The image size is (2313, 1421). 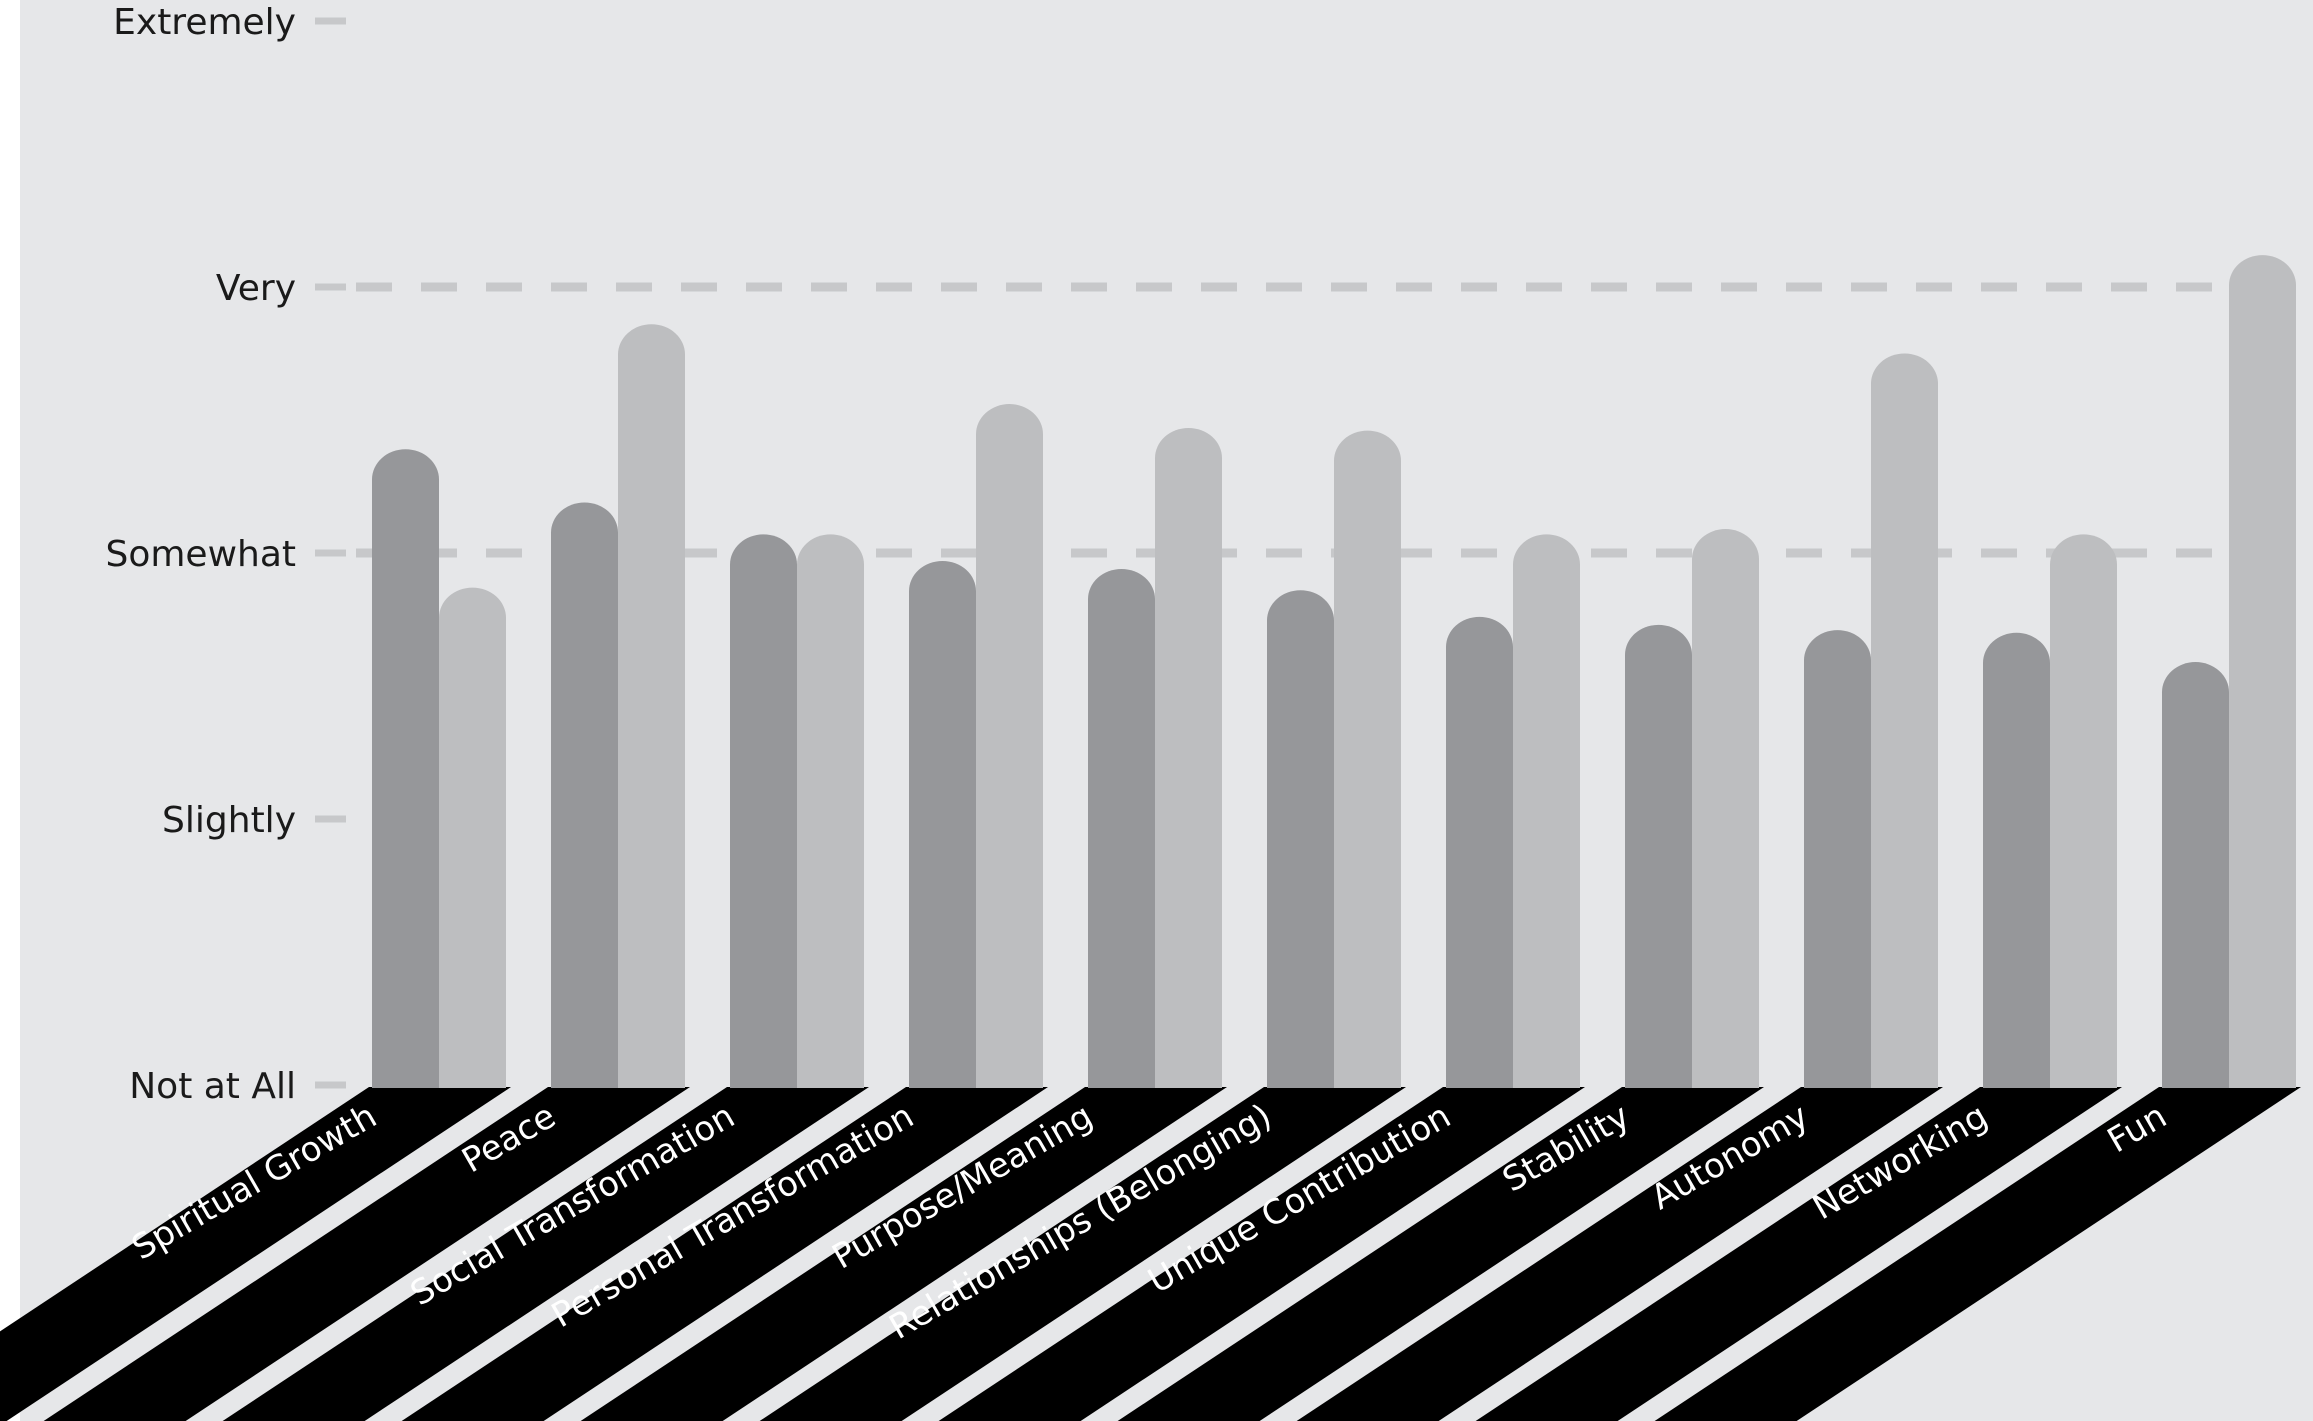 I want to click on y-tick-label: Not at All, so click(x=212, y=1086).